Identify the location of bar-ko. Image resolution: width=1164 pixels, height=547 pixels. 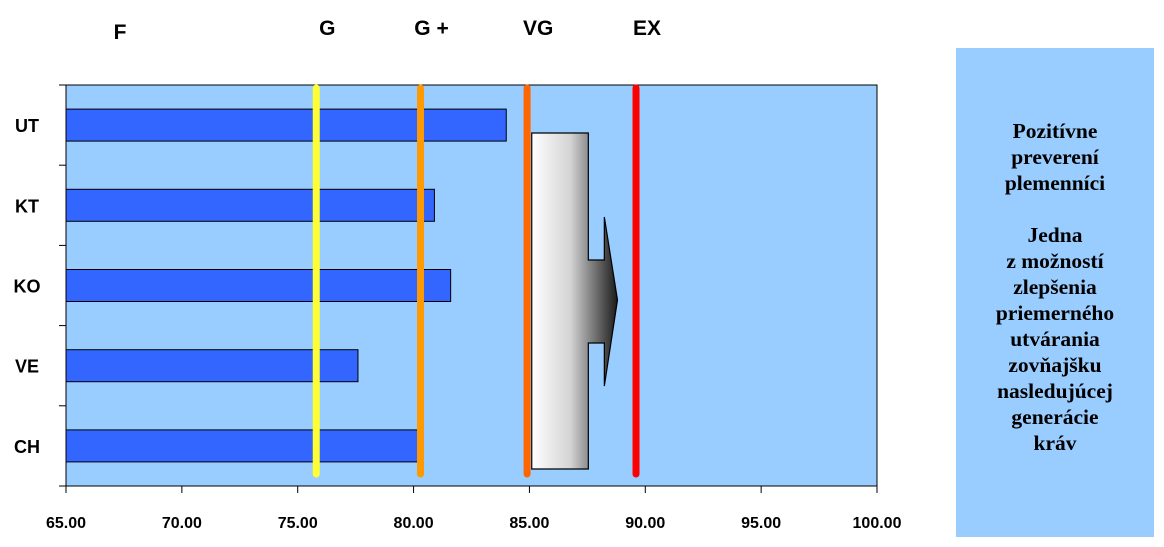
(258, 285).